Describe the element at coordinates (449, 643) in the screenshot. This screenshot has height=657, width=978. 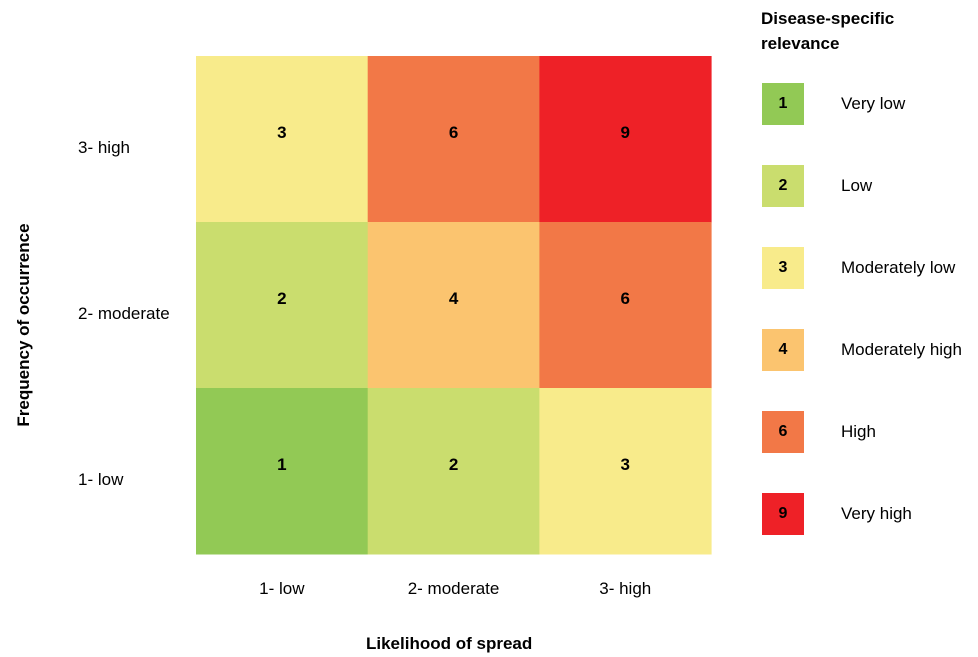
I see `x-axis-title: Likelihood of spread` at that location.